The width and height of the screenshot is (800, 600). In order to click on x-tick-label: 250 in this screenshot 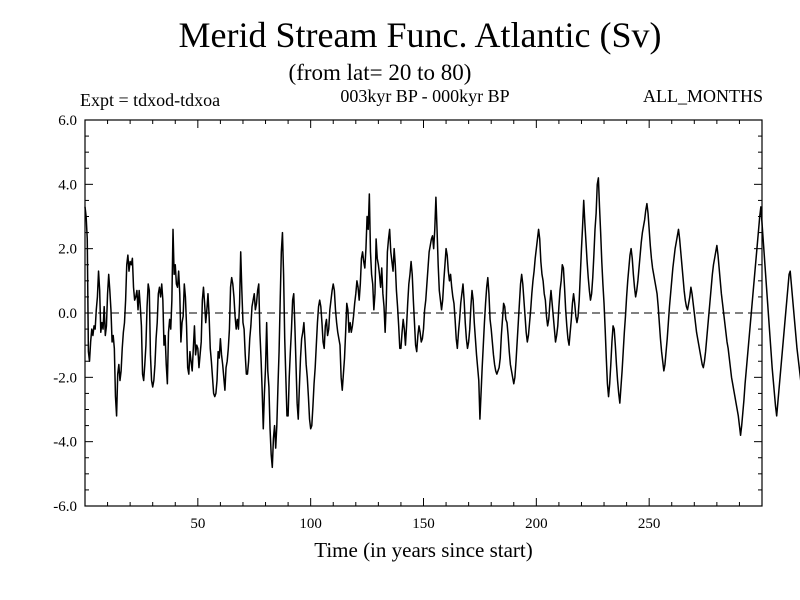, I will do `click(649, 524)`.